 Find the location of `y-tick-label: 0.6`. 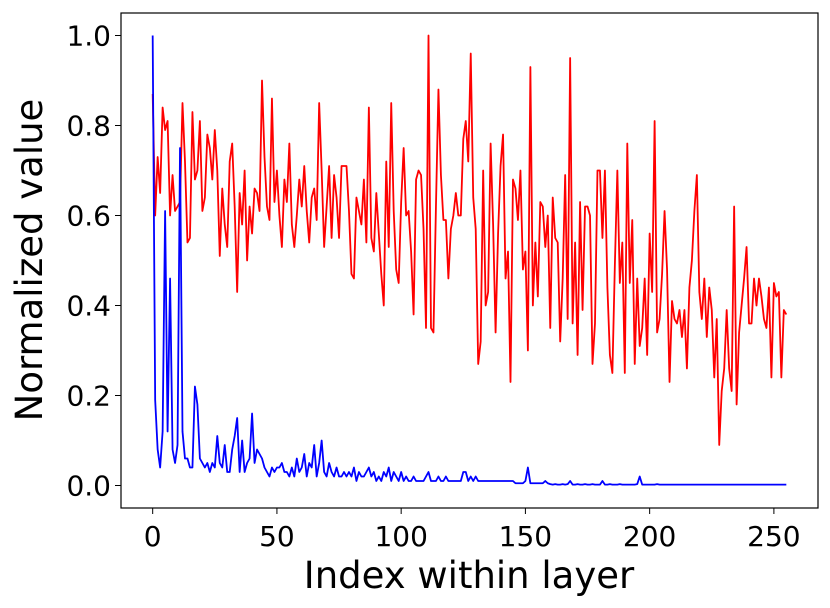

y-tick-label: 0.6 is located at coordinates (88, 216).